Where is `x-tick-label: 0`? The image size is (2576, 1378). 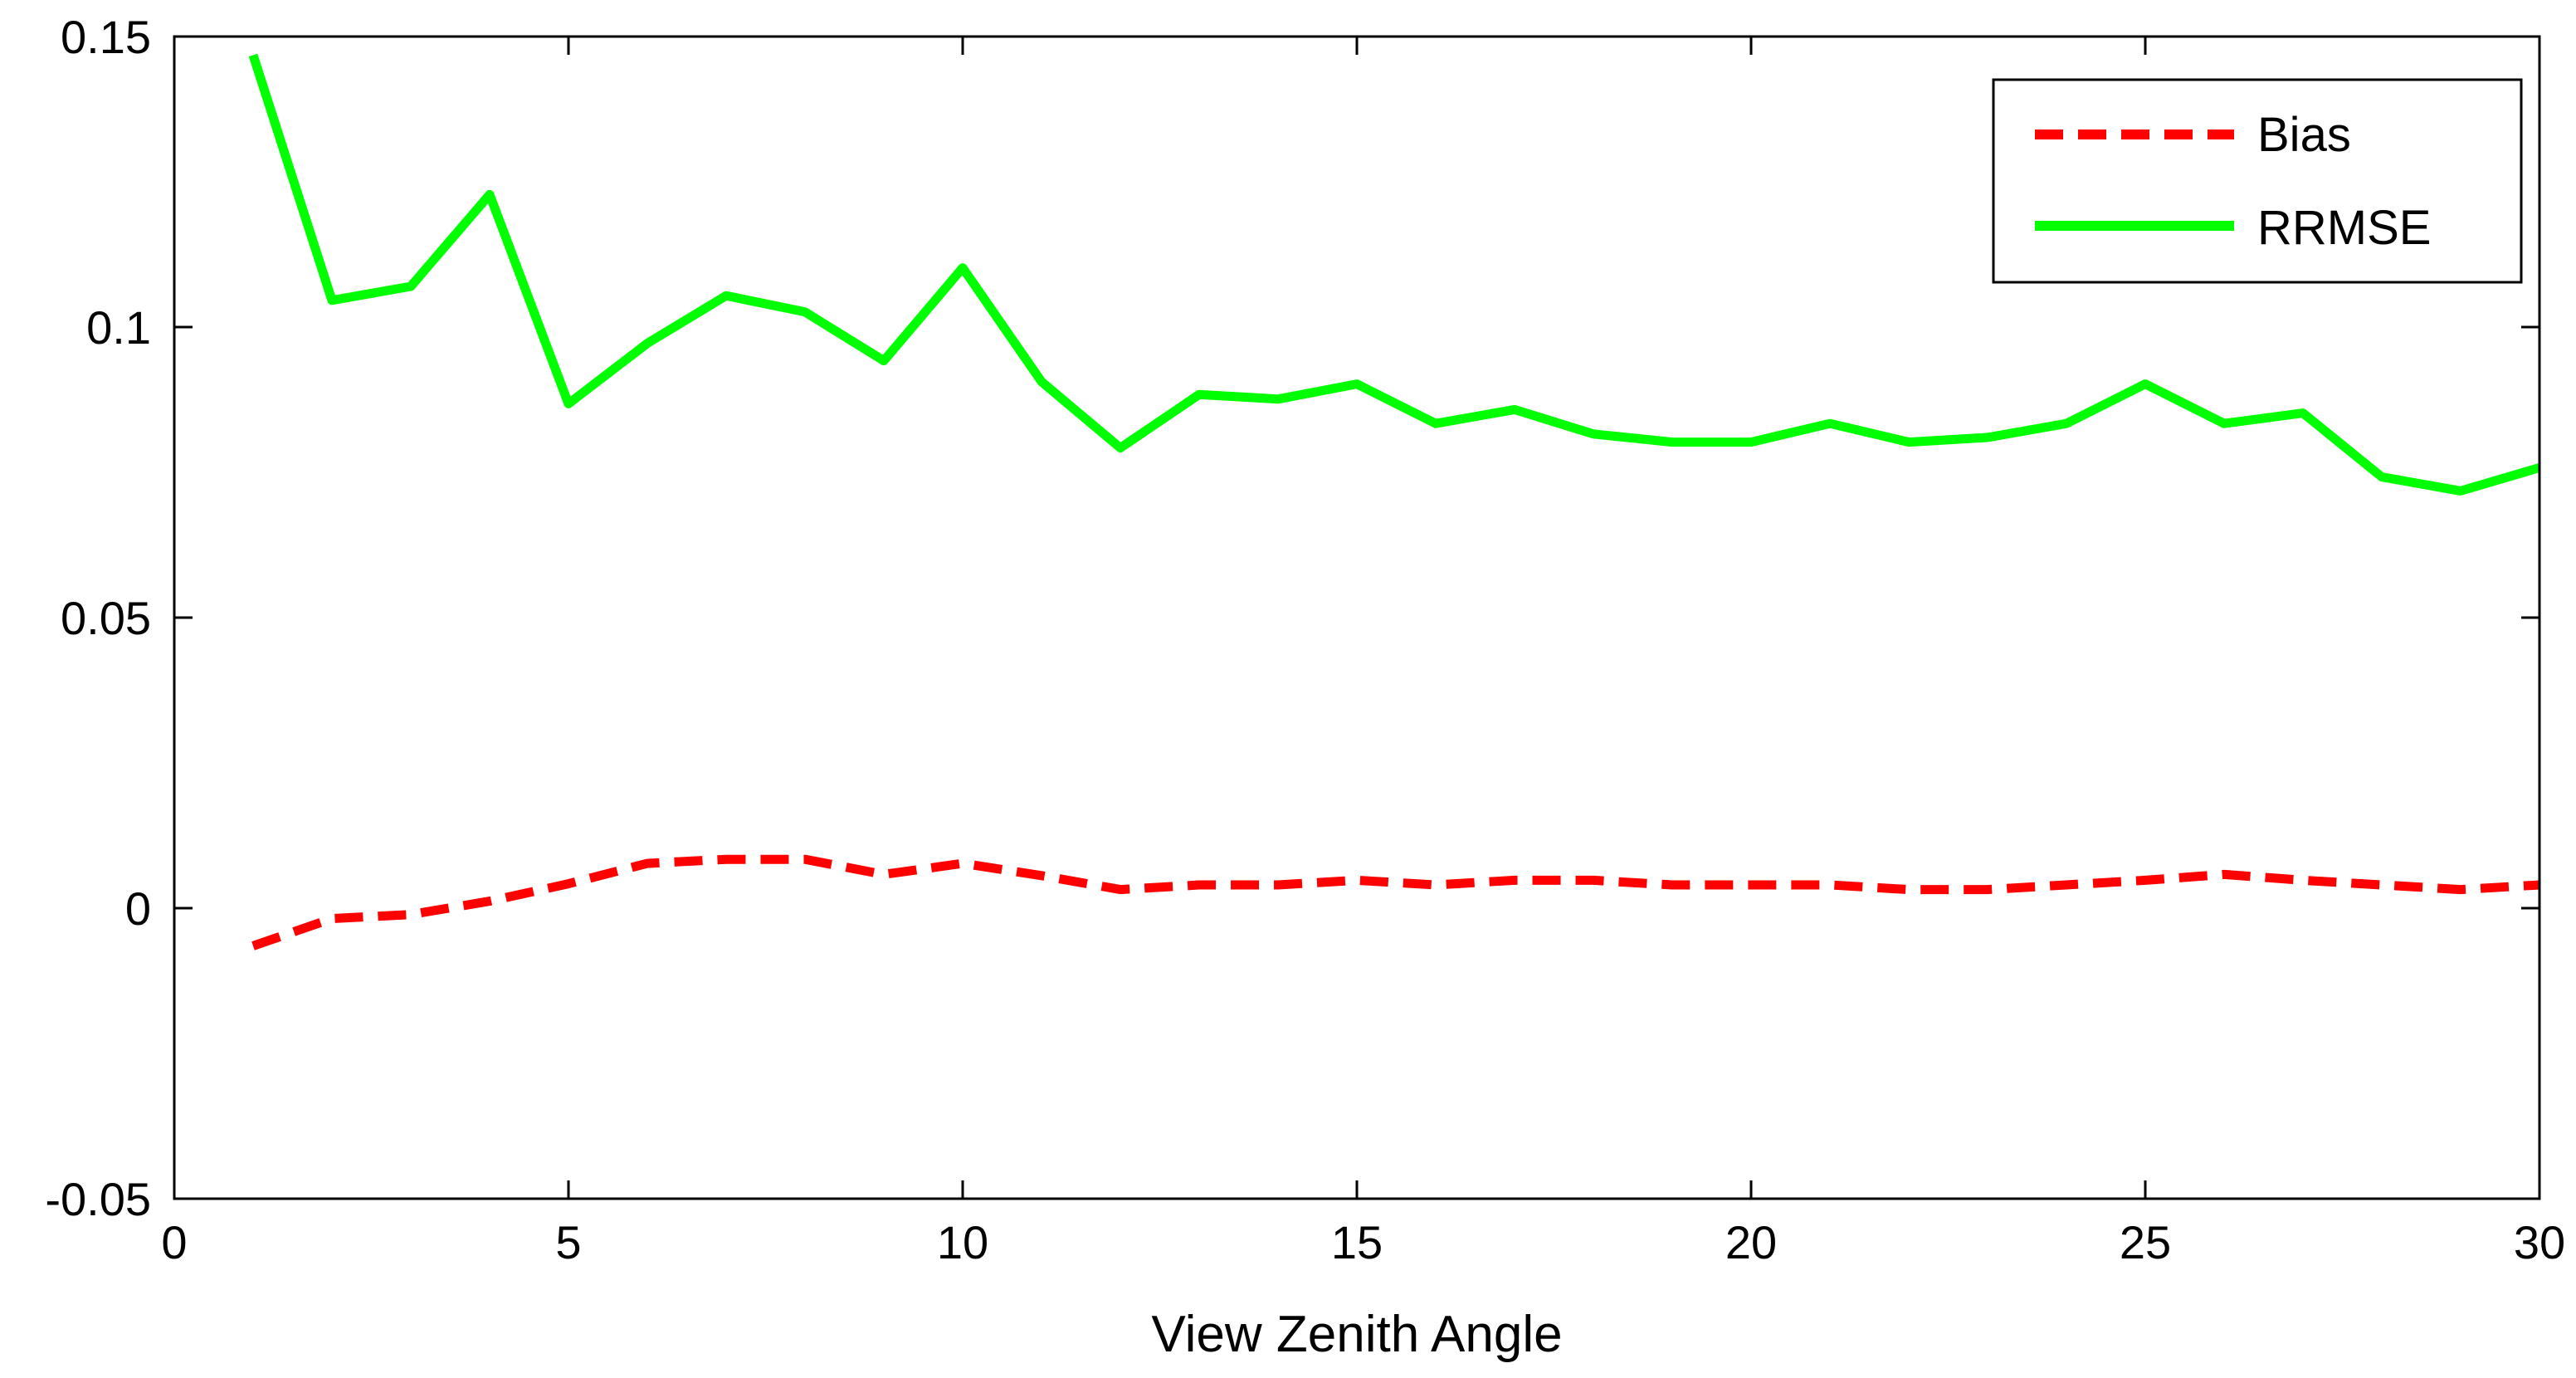
x-tick-label: 0 is located at coordinates (174, 1242).